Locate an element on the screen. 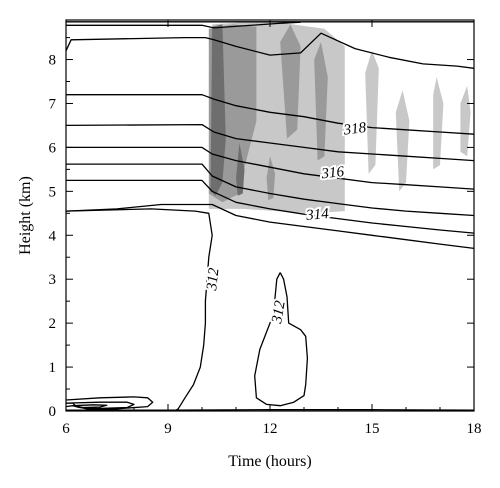 The width and height of the screenshot is (500, 488). contour-label-0: 318 is located at coordinates (355, 129).